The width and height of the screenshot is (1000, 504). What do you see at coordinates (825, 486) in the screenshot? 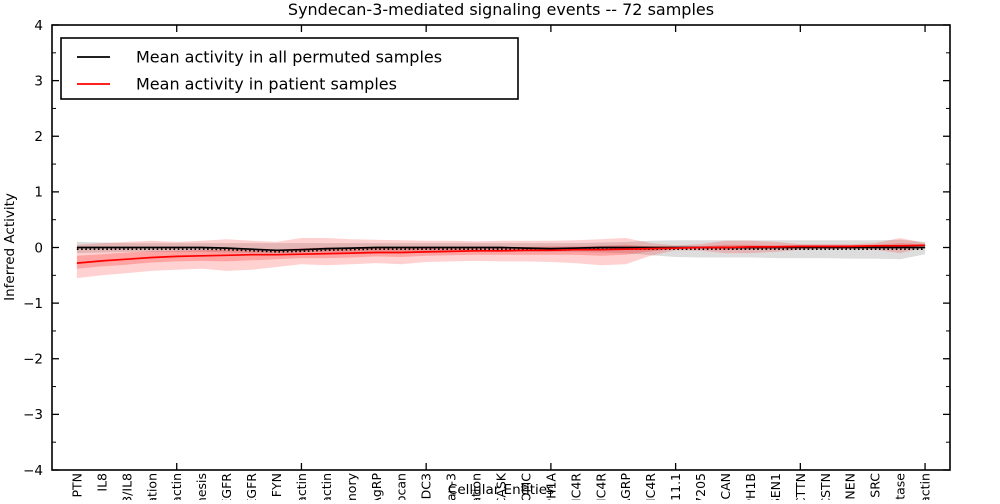
I see `x-category-label: NCSTN` at bounding box center [825, 486].